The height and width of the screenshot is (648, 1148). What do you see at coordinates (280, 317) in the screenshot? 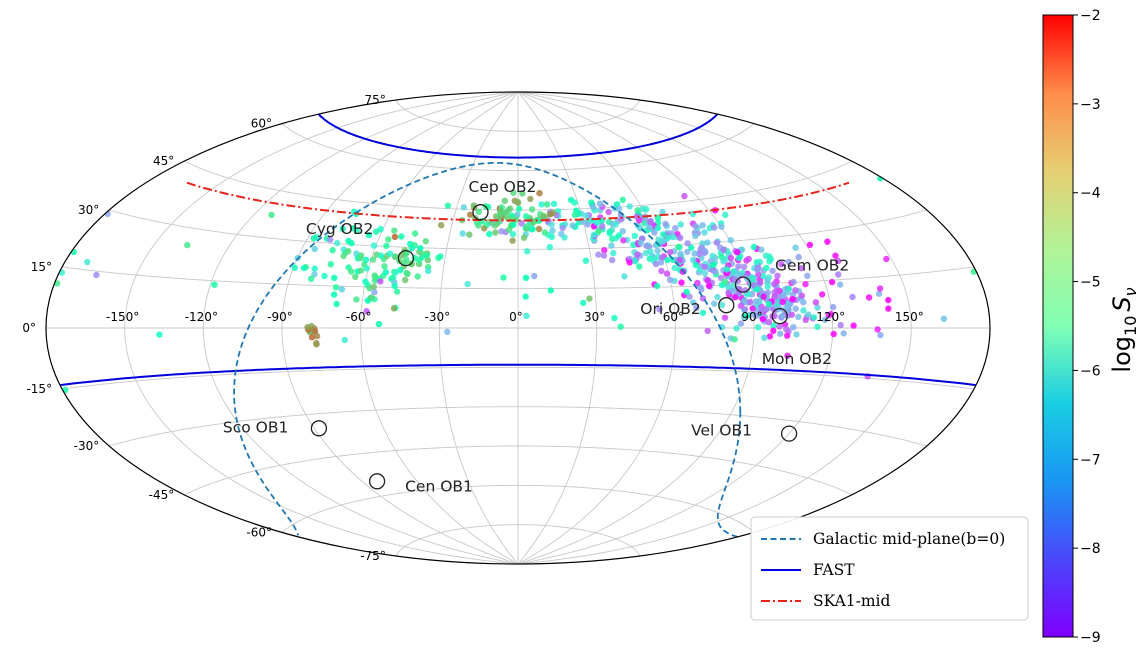
I see `lon-tick-label: -90°` at bounding box center [280, 317].